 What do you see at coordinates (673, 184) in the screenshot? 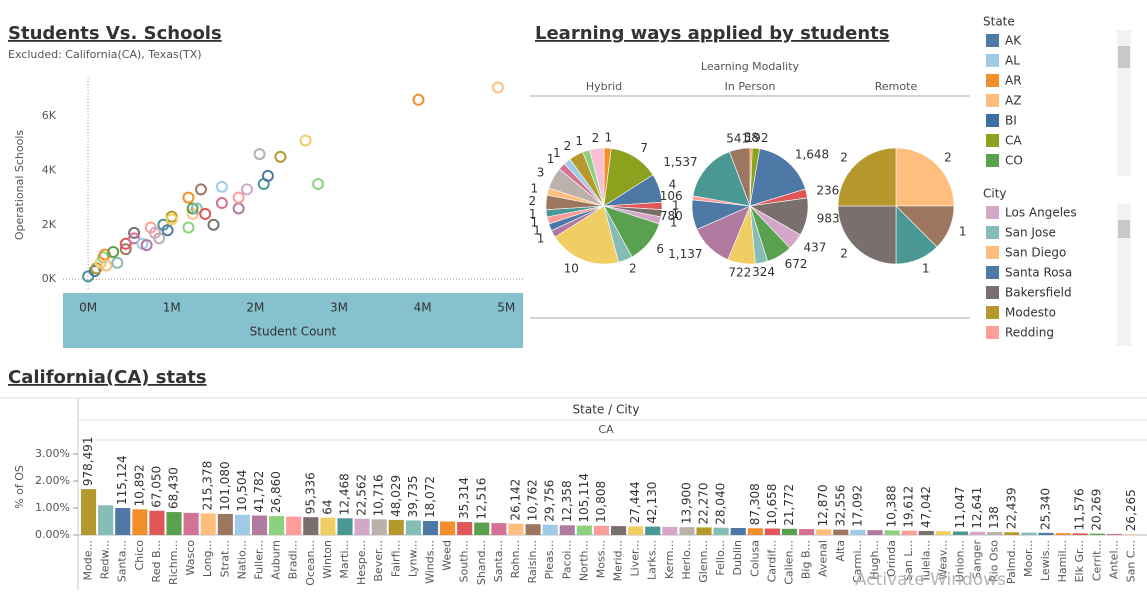
I see `slice-label: 4` at bounding box center [673, 184].